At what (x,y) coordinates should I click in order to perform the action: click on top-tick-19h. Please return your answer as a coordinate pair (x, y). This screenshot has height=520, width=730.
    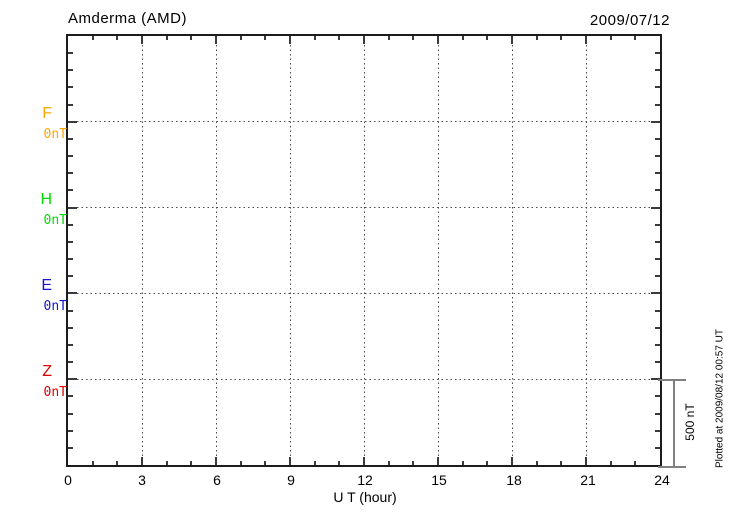
    Looking at the image, I should click on (536, 38).